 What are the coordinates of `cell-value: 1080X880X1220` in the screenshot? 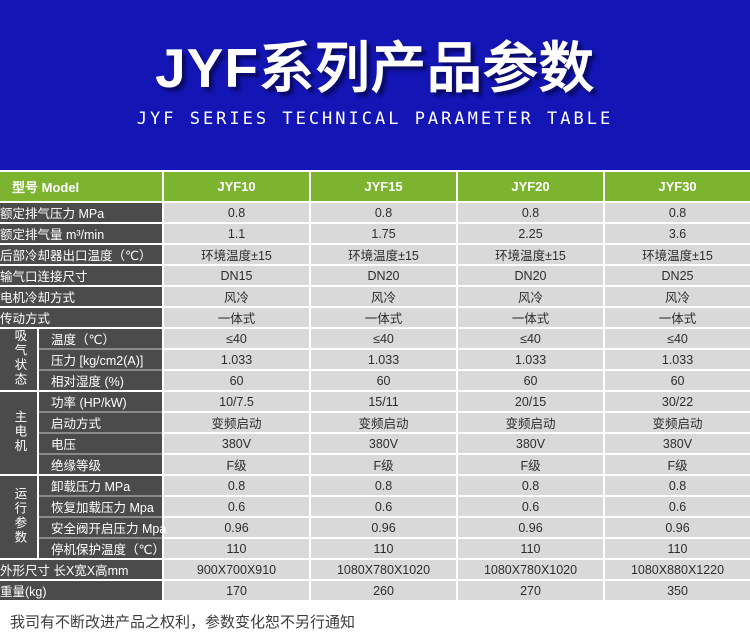 It's located at (676, 569).